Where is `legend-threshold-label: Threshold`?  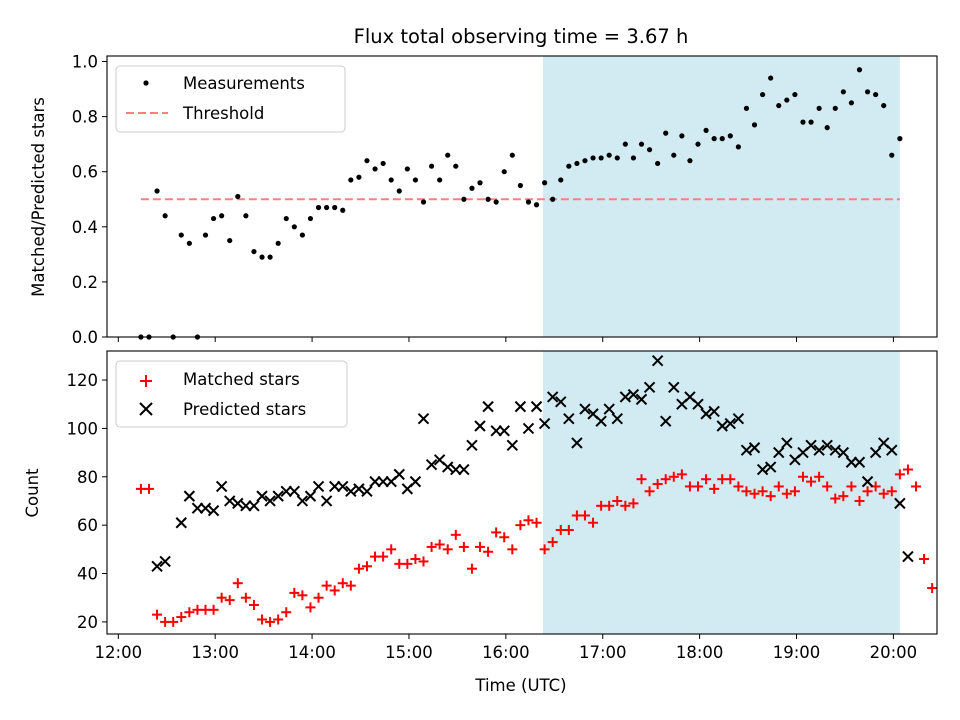
legend-threshold-label: Threshold is located at coordinates (223, 113).